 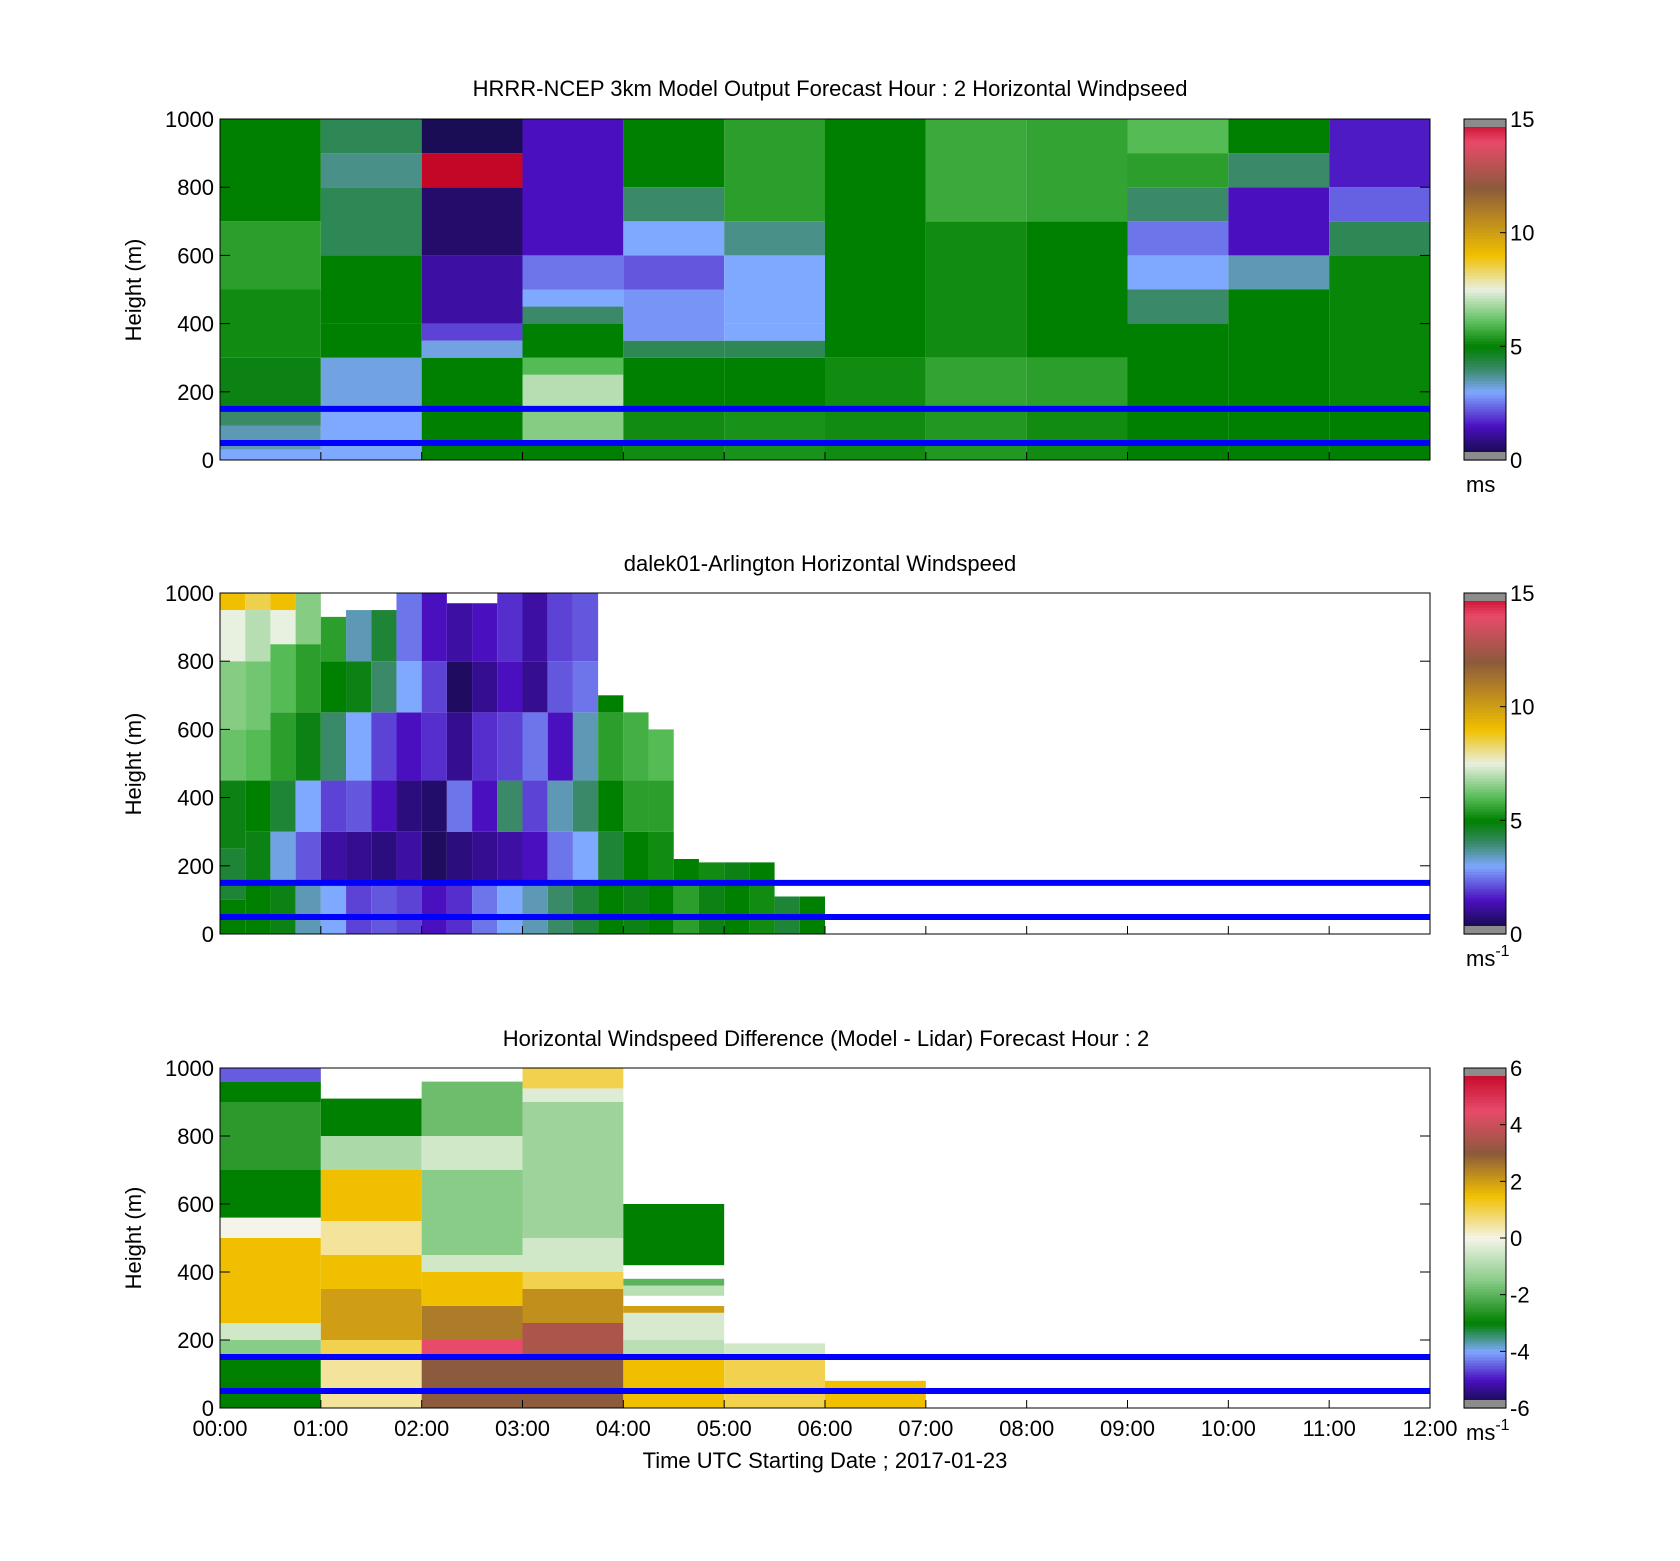 What do you see at coordinates (195, 798) in the screenshot?
I see `y-tick-label: 400` at bounding box center [195, 798].